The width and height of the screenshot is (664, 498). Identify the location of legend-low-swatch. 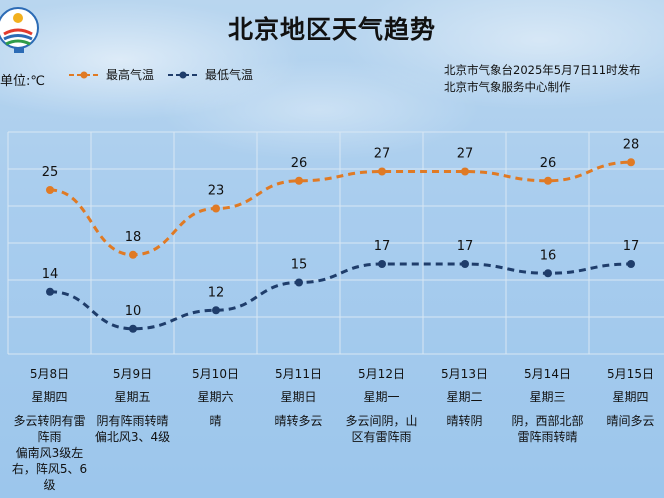
(183, 74).